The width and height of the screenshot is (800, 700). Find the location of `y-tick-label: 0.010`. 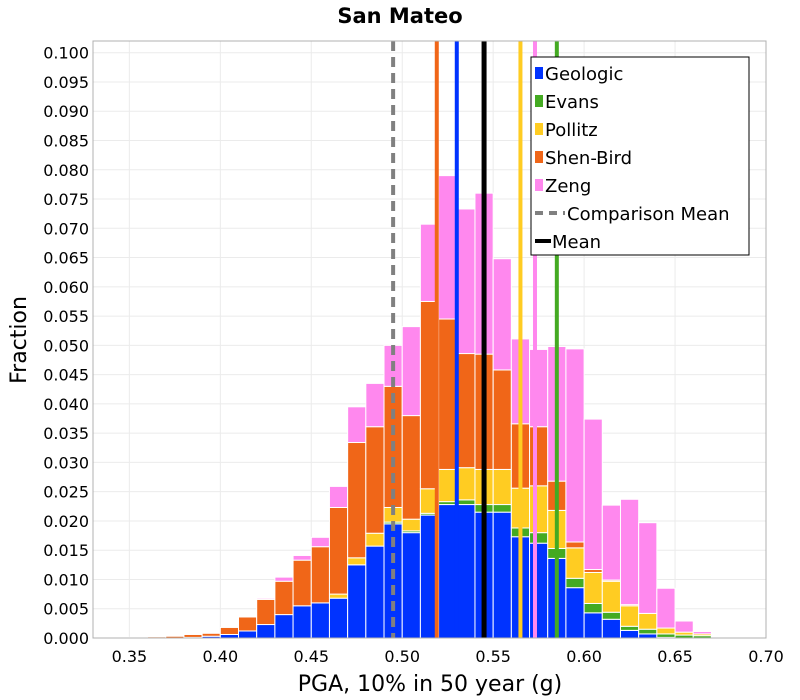

y-tick-label: 0.010 is located at coordinates (66, 579).